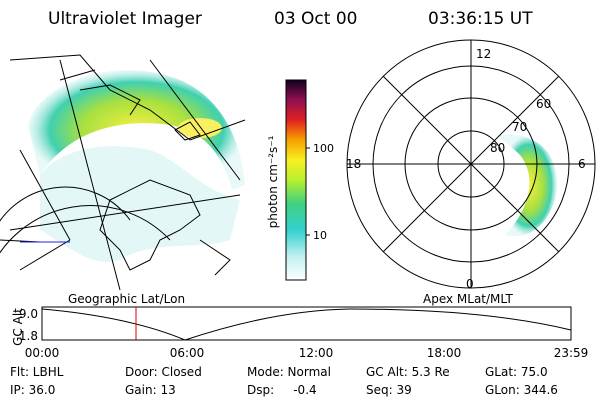 This screenshot has width=600, height=400. I want to click on colorbar-scale, so click(296, 180).